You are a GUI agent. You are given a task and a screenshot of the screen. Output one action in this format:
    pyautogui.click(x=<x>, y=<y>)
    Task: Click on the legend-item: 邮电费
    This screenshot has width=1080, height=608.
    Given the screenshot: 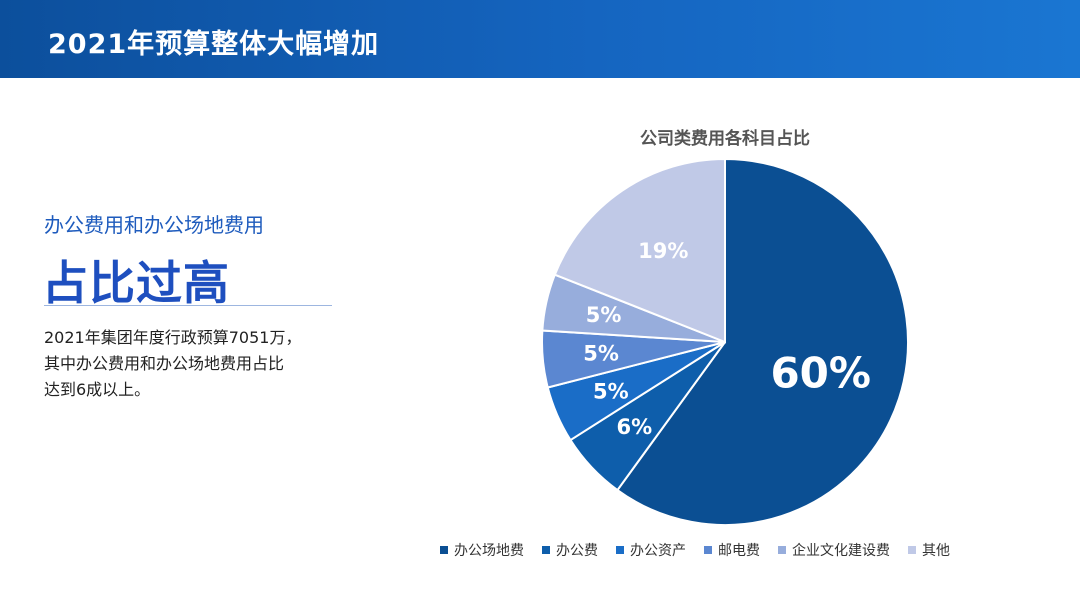 What is the action you would take?
    pyautogui.click(x=732, y=550)
    